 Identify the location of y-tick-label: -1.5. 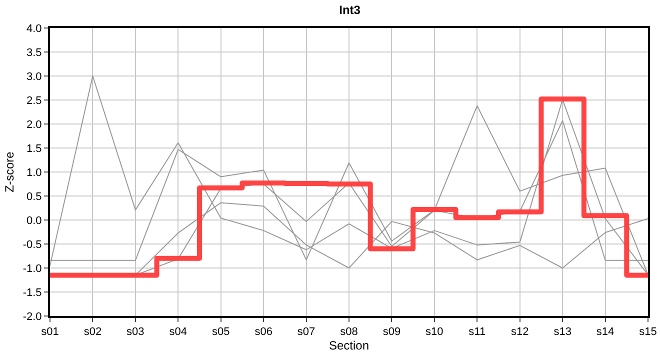
(32, 292).